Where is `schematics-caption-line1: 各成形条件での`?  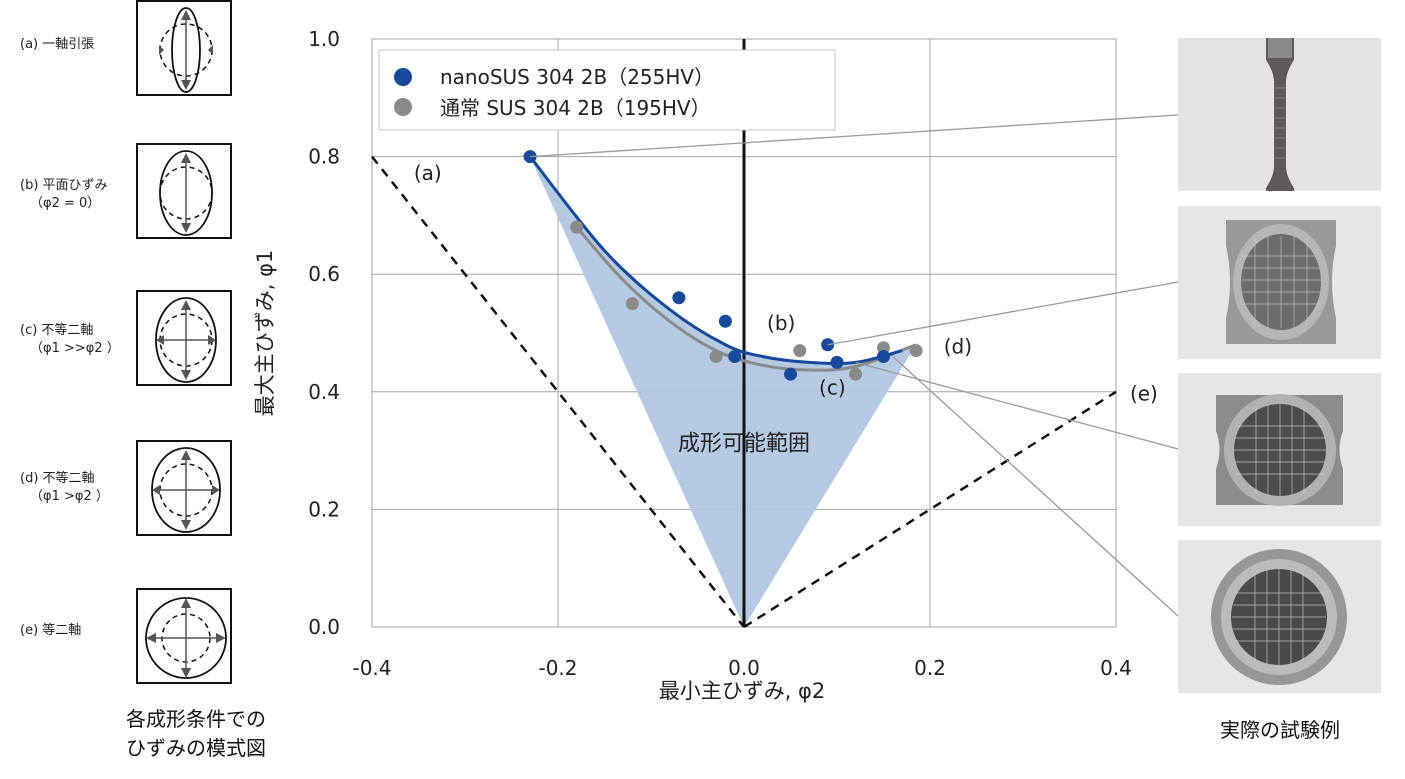 schematics-caption-line1: 各成形条件での is located at coordinates (196, 719).